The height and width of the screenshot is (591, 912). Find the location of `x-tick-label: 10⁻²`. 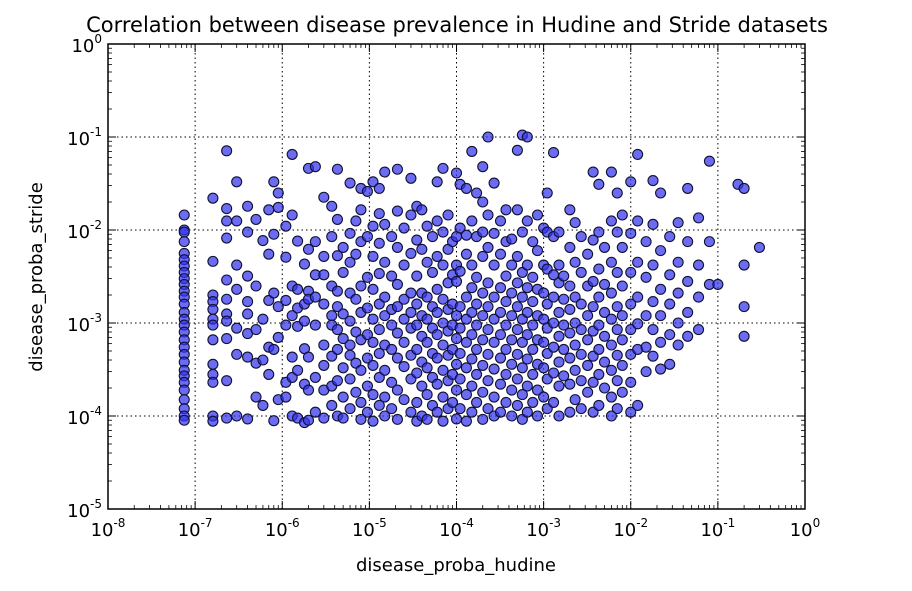

x-tick-label: 10⁻² is located at coordinates (630, 528).